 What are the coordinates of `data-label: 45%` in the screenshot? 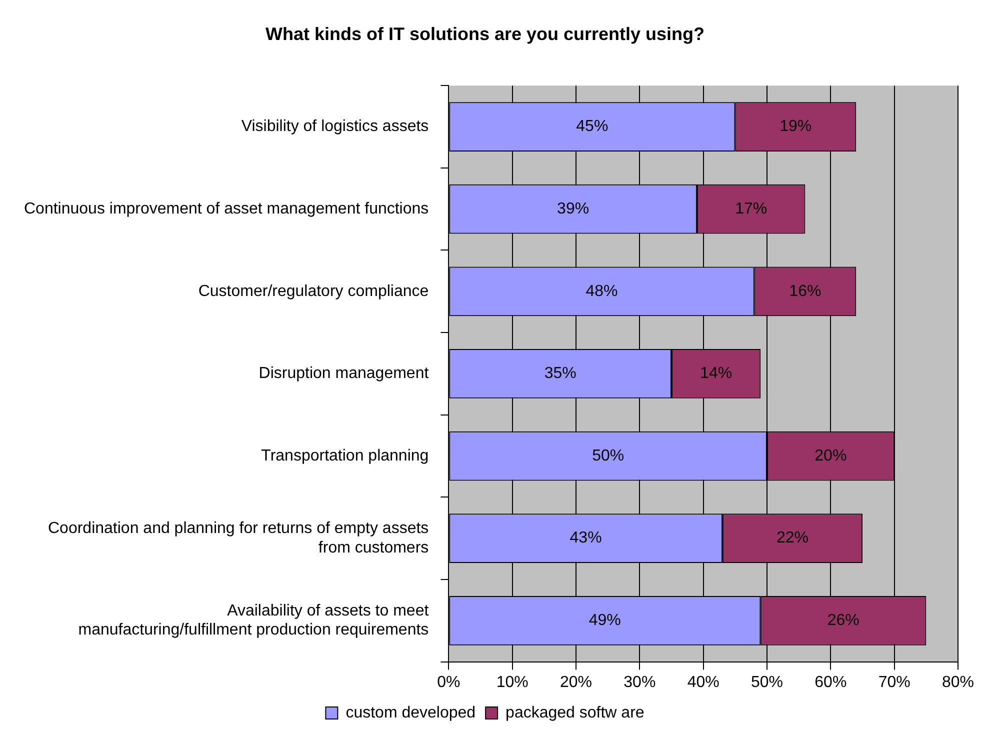 It's located at (592, 127).